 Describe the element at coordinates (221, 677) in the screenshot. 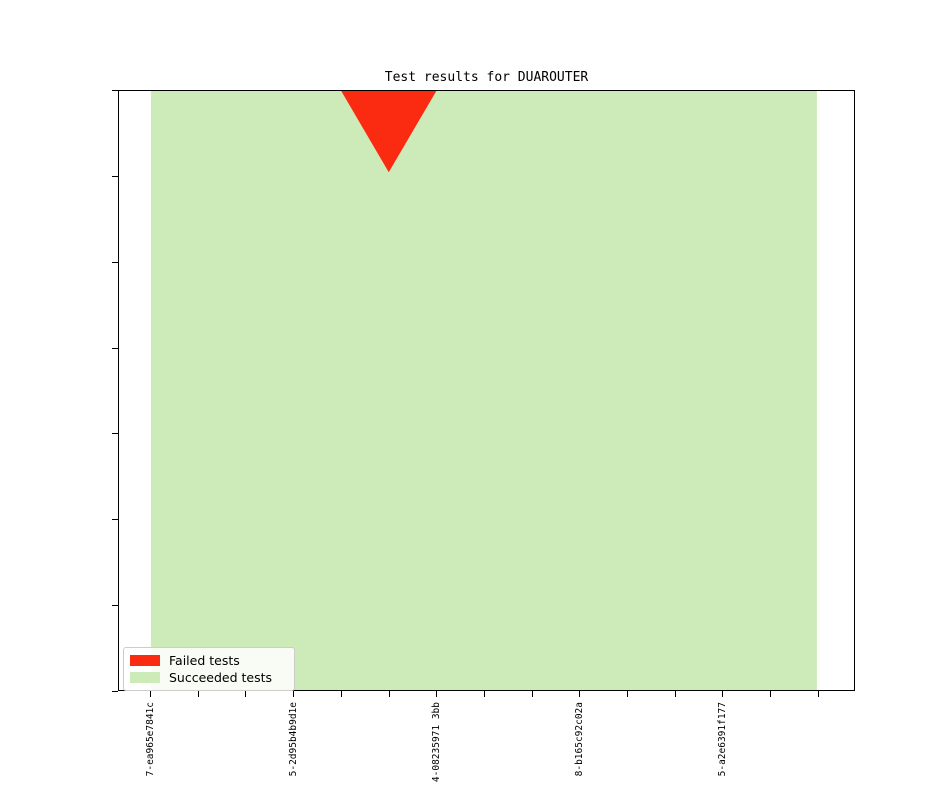

I see `legend-label: Succeeded tests` at that location.